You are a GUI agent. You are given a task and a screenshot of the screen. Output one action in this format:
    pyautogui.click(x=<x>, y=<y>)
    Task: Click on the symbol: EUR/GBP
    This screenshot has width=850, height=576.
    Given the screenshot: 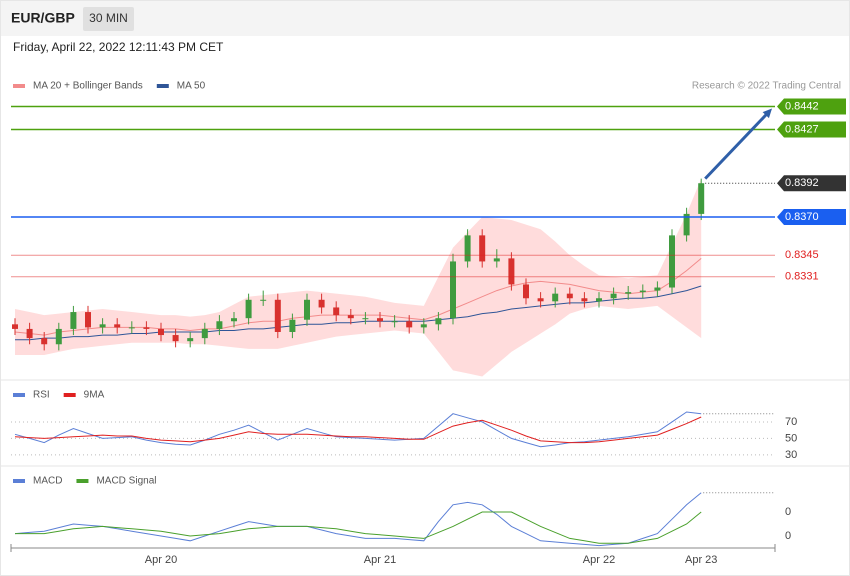 What is the action you would take?
    pyautogui.click(x=43, y=18)
    